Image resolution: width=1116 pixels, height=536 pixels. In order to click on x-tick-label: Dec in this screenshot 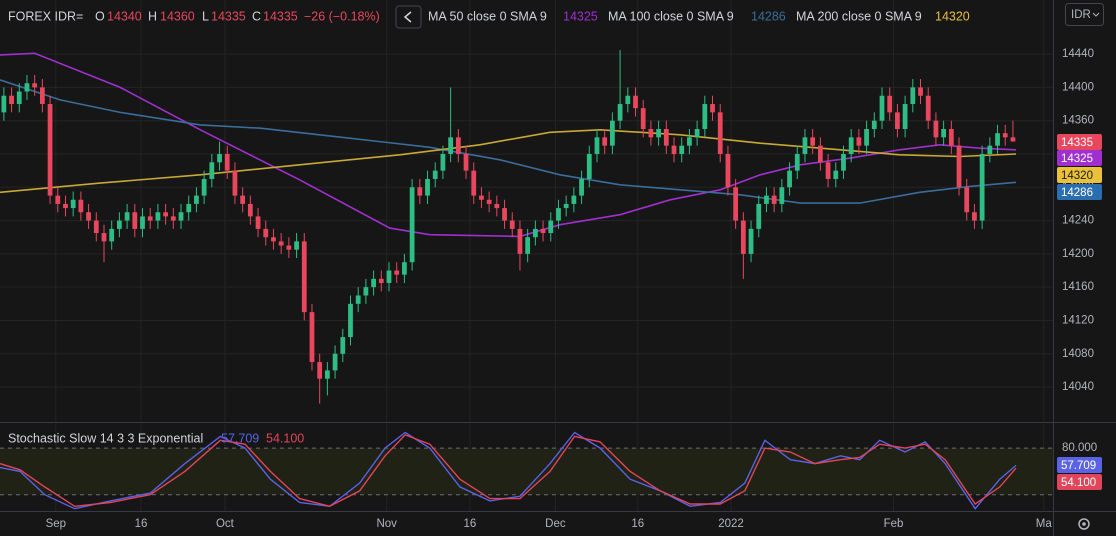, I will do `click(555, 524)`.